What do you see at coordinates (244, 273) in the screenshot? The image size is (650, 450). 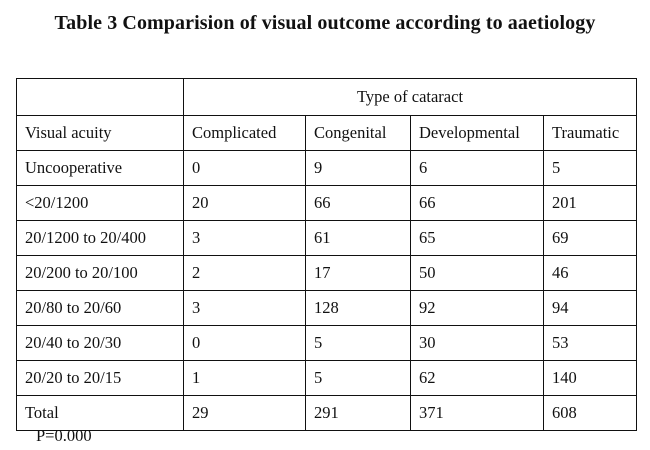 I see `cell-complicated: 2` at bounding box center [244, 273].